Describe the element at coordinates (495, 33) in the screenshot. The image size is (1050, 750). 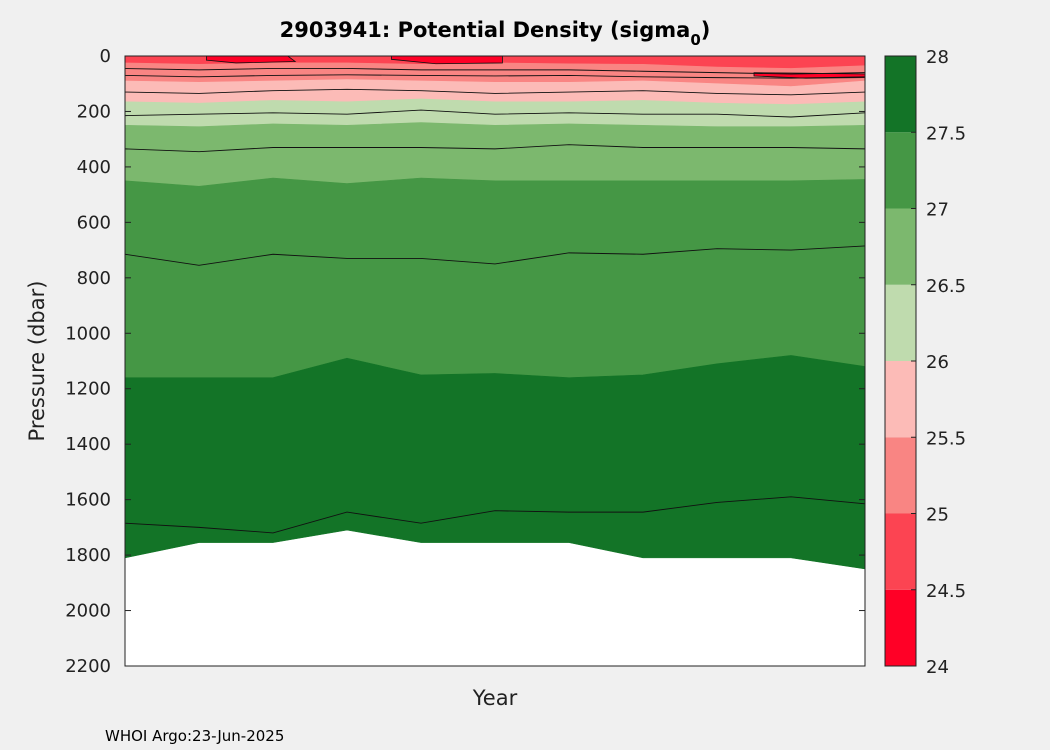
I see `chart-title: 2903941: Potential Density (sigma0)` at that location.